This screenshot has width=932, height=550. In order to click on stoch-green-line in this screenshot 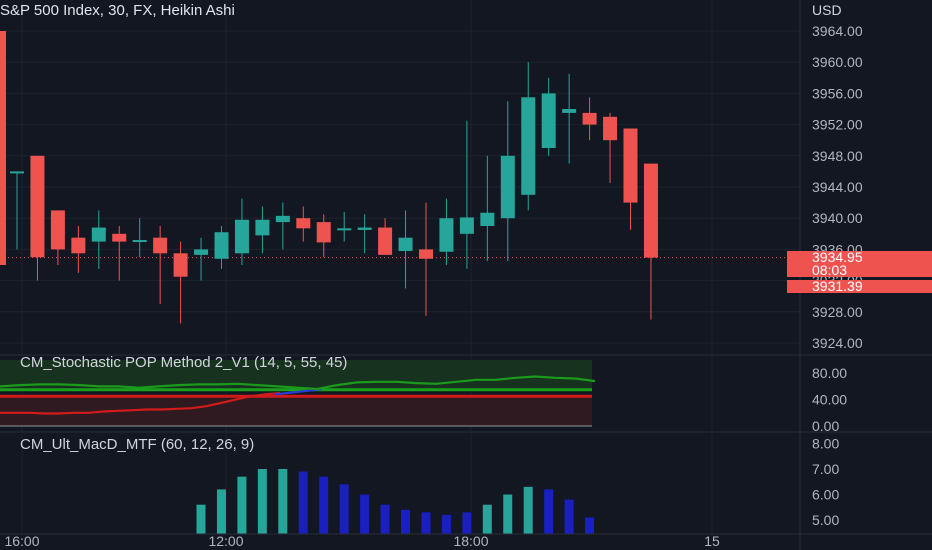, I will do `click(298, 383)`.